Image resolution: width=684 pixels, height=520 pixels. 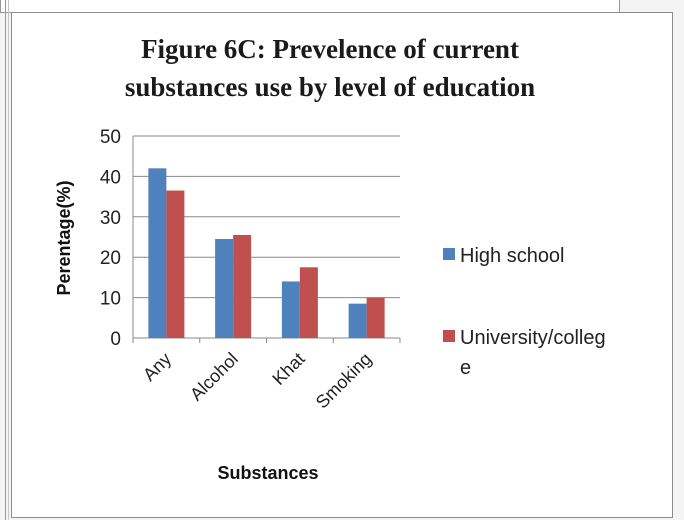 I want to click on y-tick-label-40: 40, so click(x=110, y=177).